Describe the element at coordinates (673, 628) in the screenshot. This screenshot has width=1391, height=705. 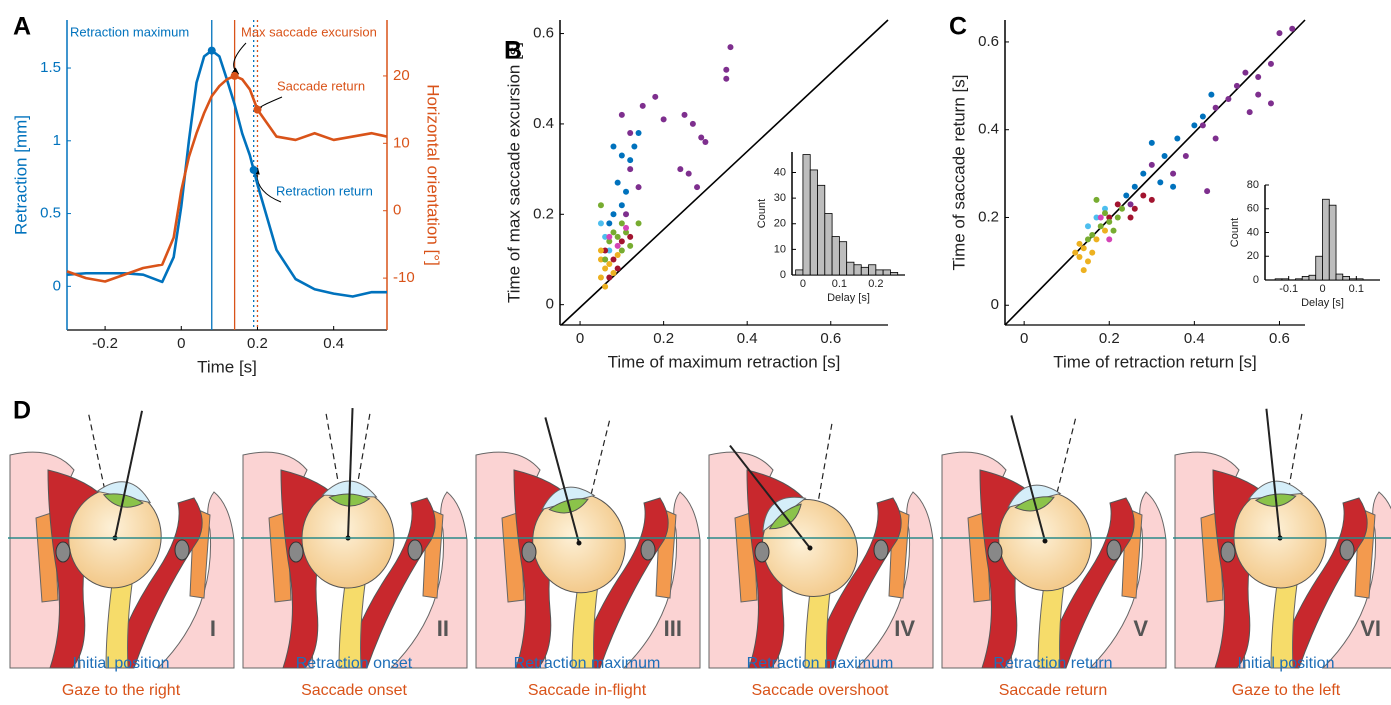
I see `step-numeral: III` at that location.